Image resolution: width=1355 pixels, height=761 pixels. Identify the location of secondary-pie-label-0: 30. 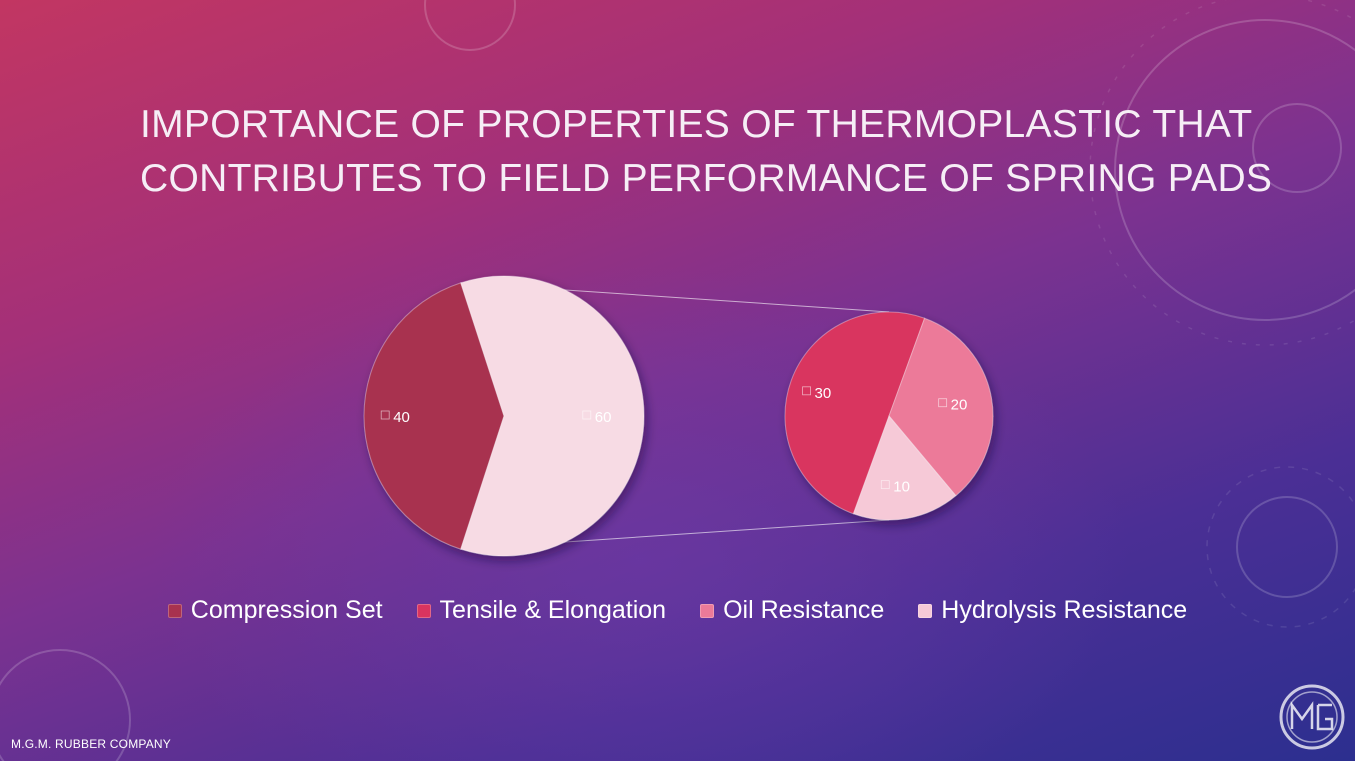
(823, 393).